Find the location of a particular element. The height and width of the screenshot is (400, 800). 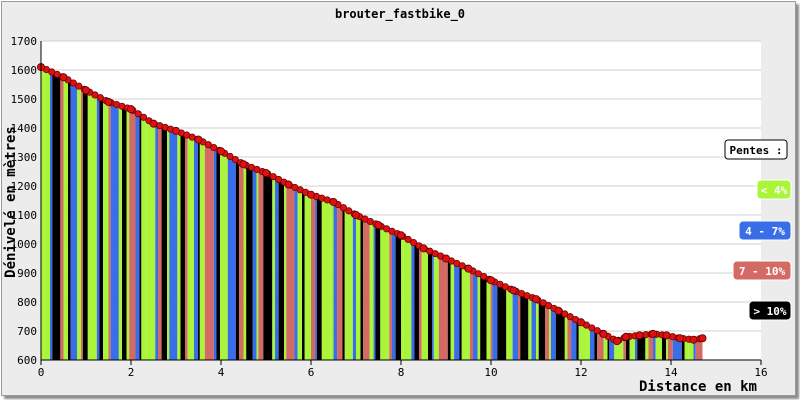

x-tick-label: 4 is located at coordinates (221, 372).